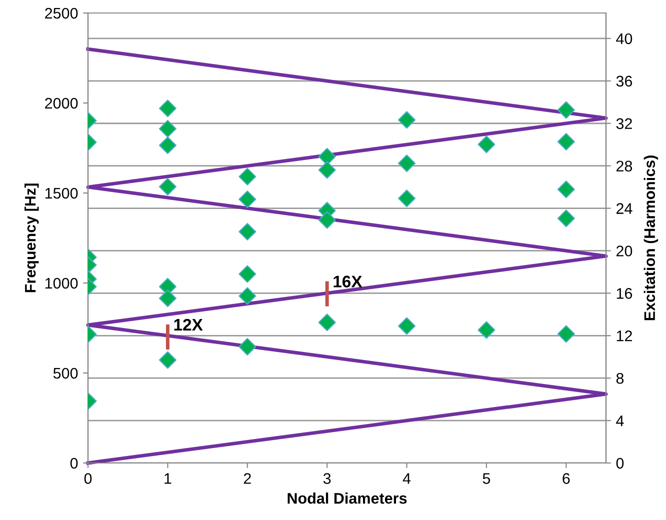 The height and width of the screenshot is (520, 666). Describe the element at coordinates (31, 238) in the screenshot. I see `y-axis-title: Frequency [Hz]` at that location.